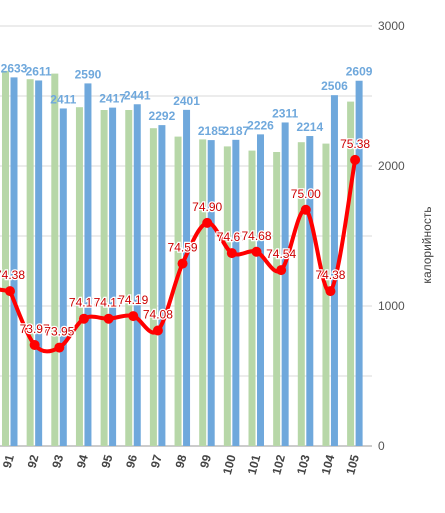 The height and width of the screenshot is (513, 445). I want to click on x-tick-label: 99, so click(205, 461).